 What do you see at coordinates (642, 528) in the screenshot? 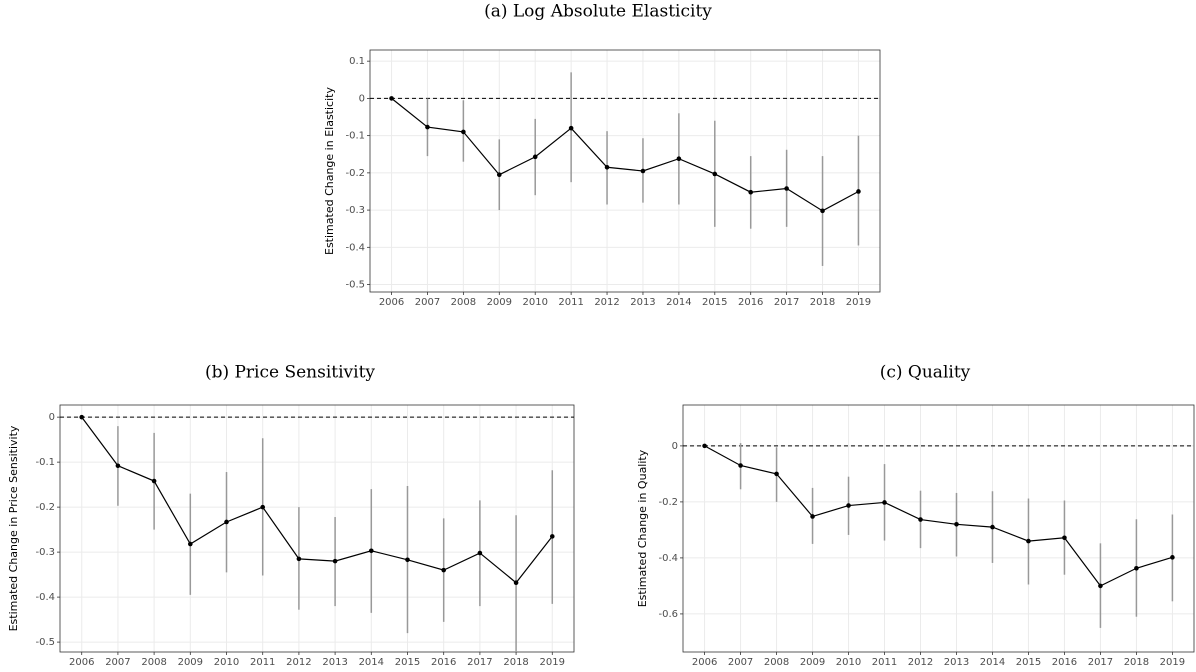
I see `y-axis-label: Estimated Change in Quality` at bounding box center [642, 528].